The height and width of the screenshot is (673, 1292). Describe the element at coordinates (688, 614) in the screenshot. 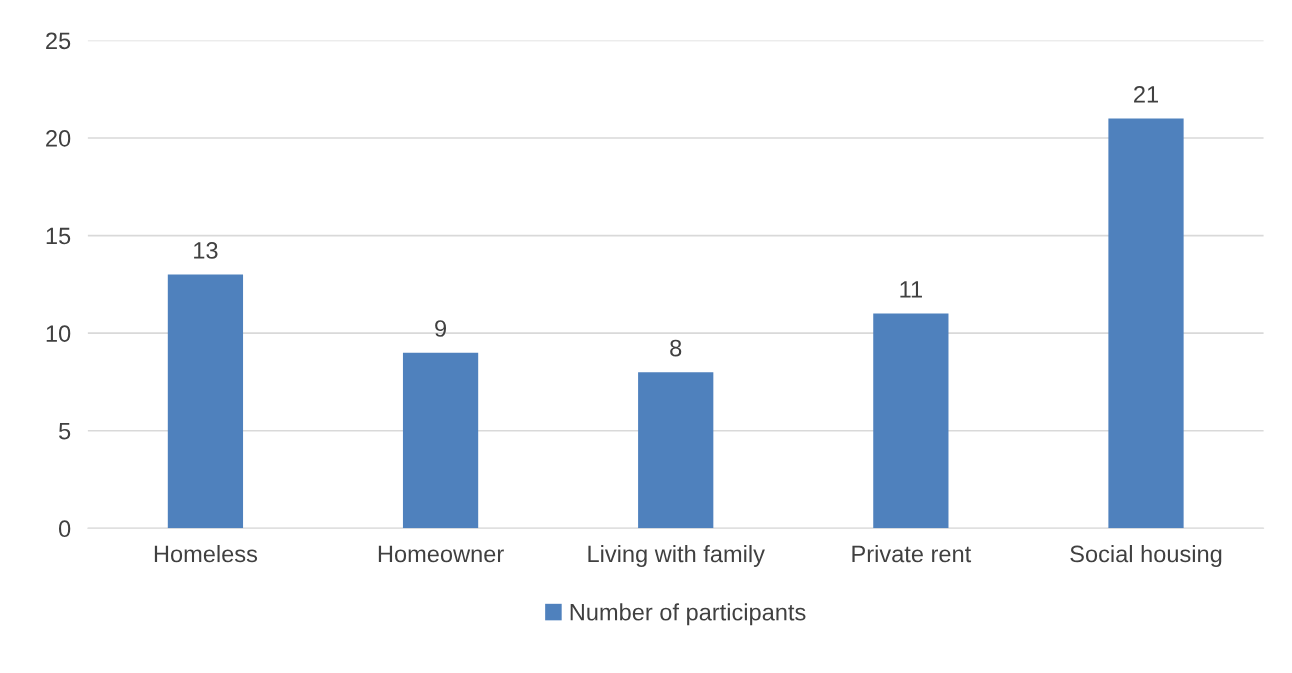

I see `legend-label: Number of participants` at that location.